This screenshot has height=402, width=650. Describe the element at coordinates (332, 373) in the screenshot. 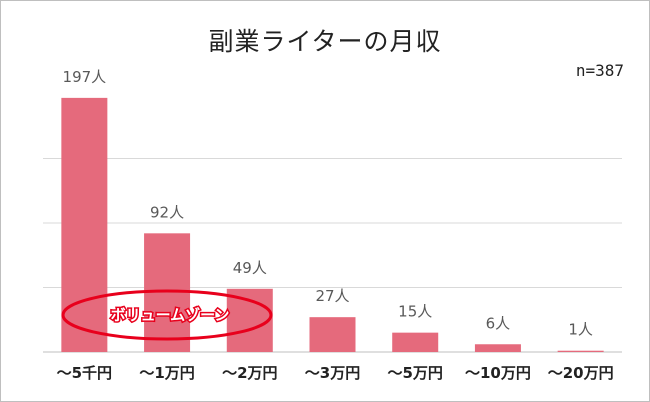

I see `x-tick-label: ～3万円` at that location.